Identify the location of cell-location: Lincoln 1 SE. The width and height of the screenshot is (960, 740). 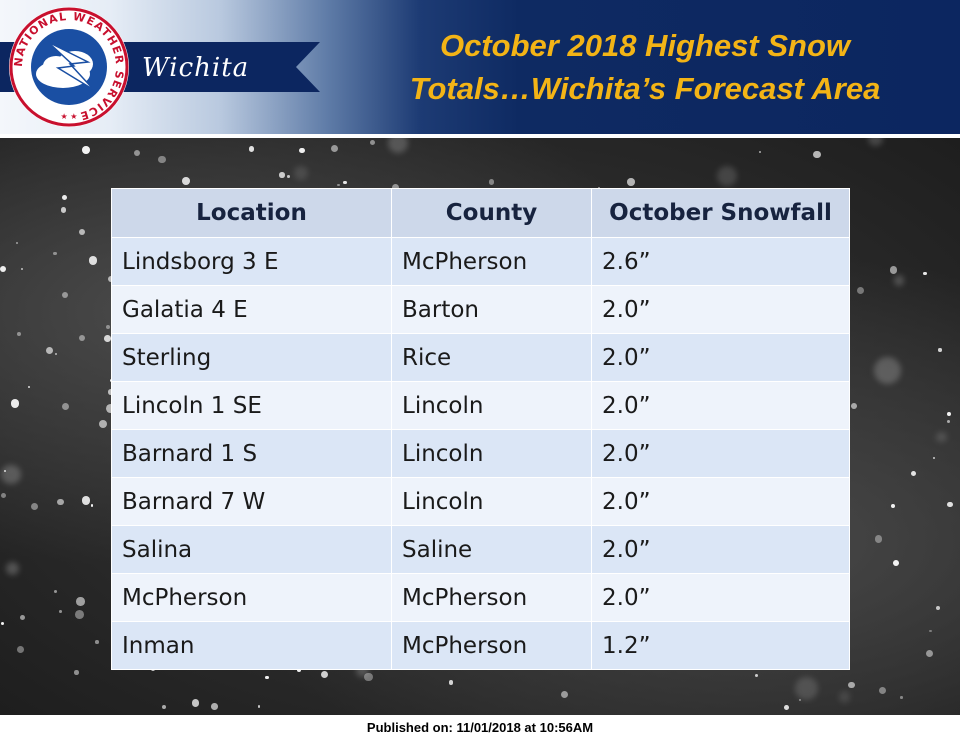
(251, 405).